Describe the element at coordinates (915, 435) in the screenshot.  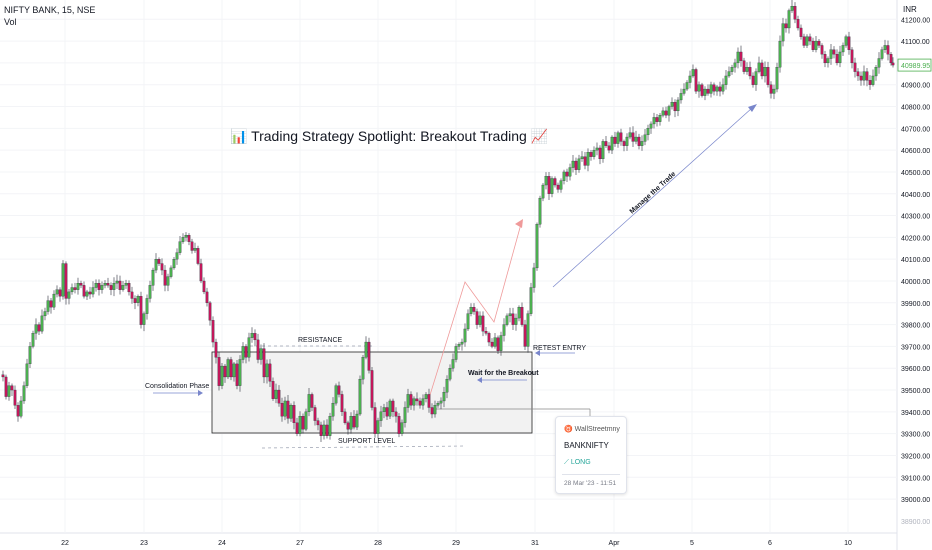
I see `y-tick-label: 39300.00` at that location.